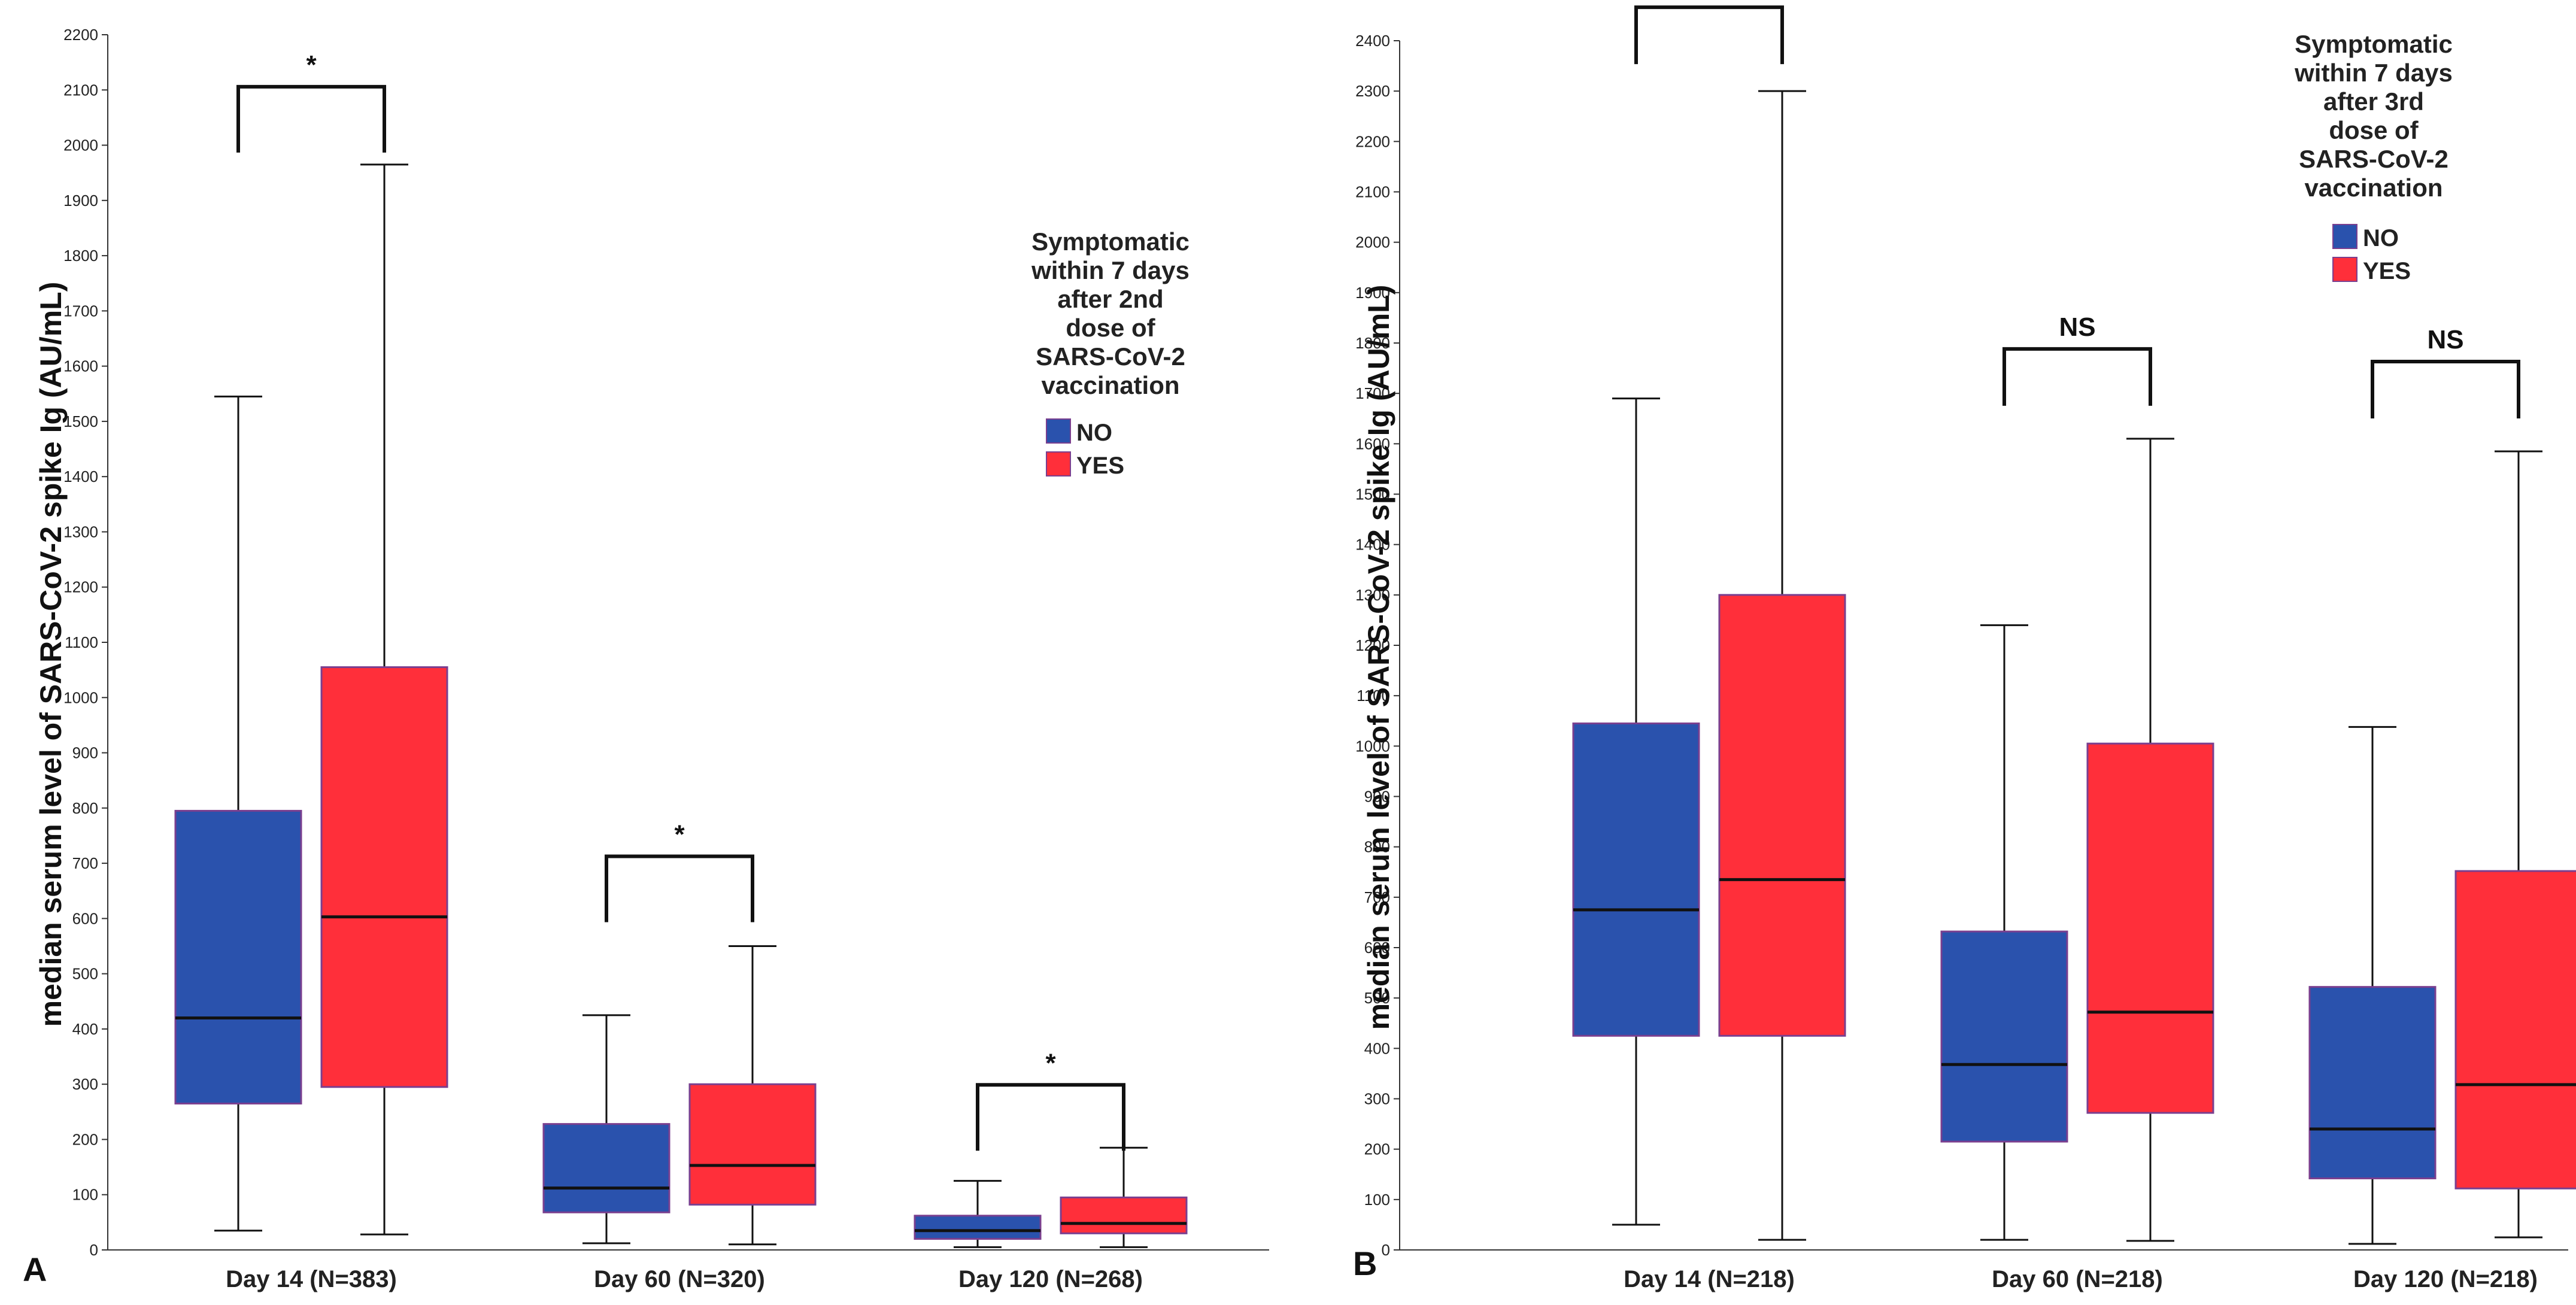  I want to click on y-tick-label: 2400, so click(1372, 41).